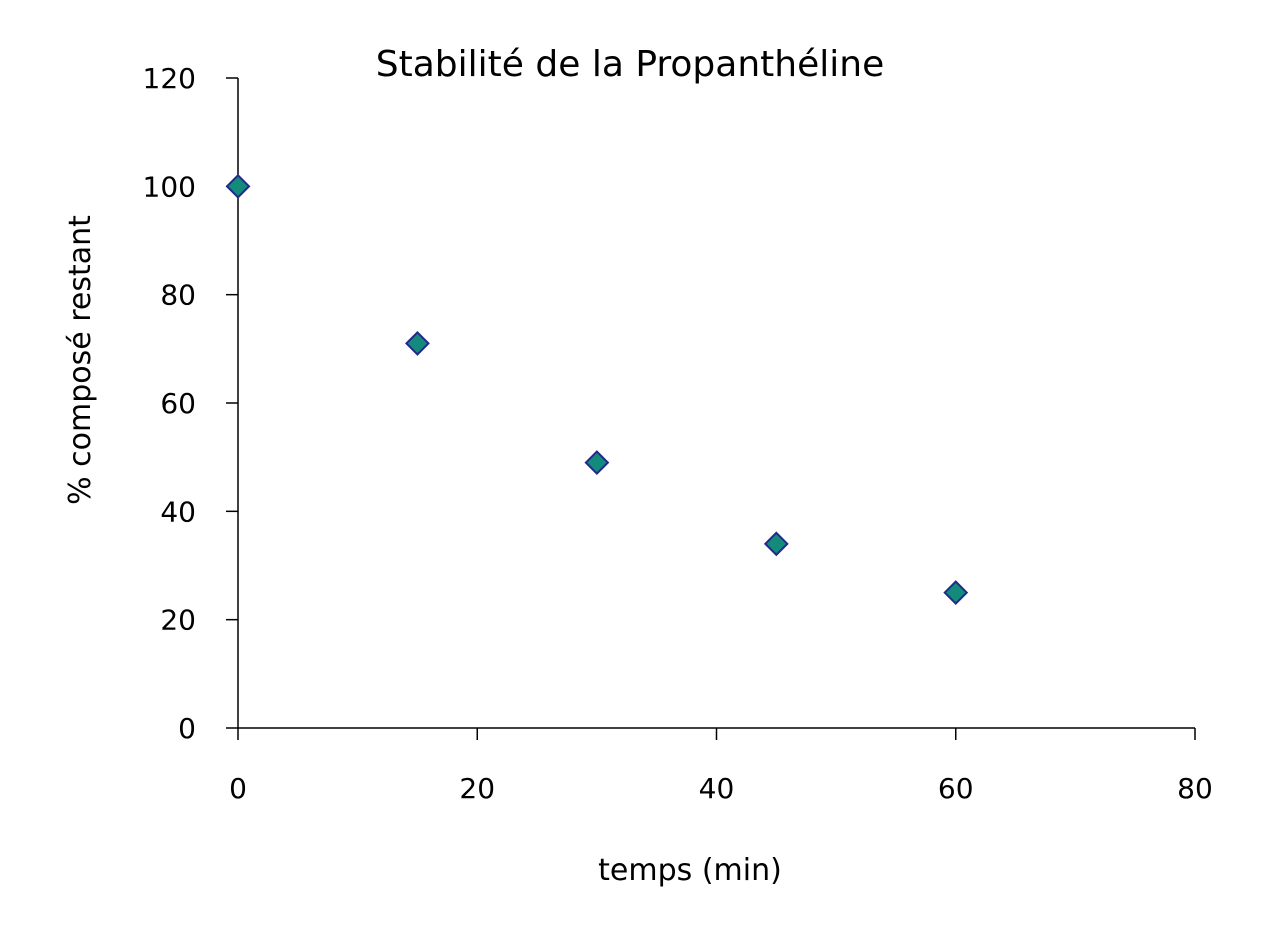 The image size is (1264, 950). Describe the element at coordinates (956, 788) in the screenshot. I see `x-tick-label: 60` at that location.